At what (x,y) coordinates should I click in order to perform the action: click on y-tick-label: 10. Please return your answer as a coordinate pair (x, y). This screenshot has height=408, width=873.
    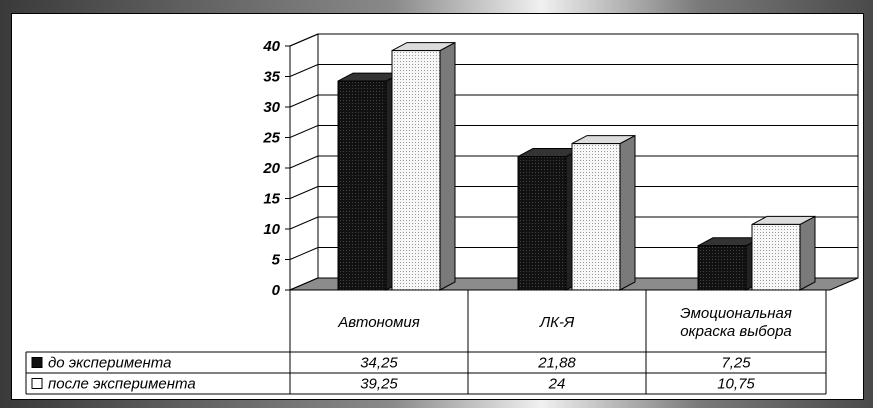
    Looking at the image, I should click on (271, 229).